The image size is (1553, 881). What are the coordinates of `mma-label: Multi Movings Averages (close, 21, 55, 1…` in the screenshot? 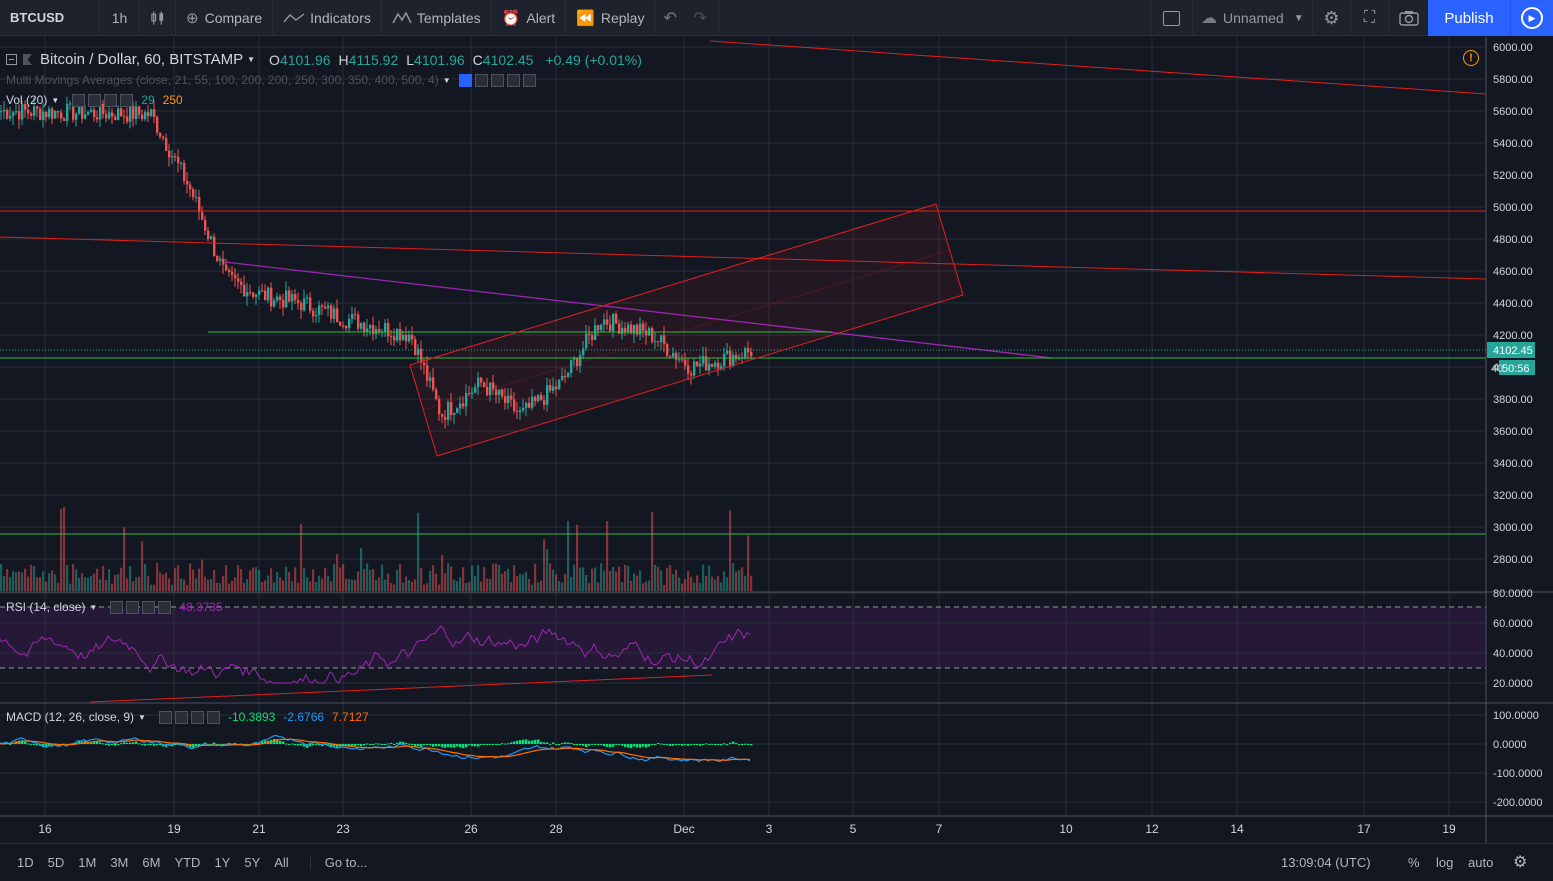 It's located at (222, 80).